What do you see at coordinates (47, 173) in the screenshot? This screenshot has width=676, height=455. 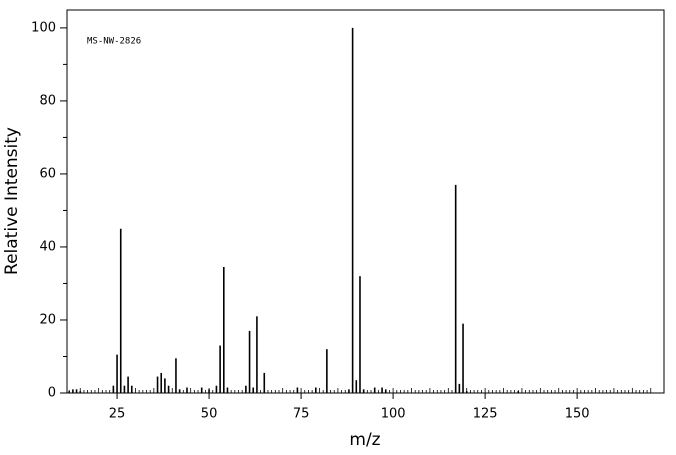 I see `y-tick-label: 60` at bounding box center [47, 173].